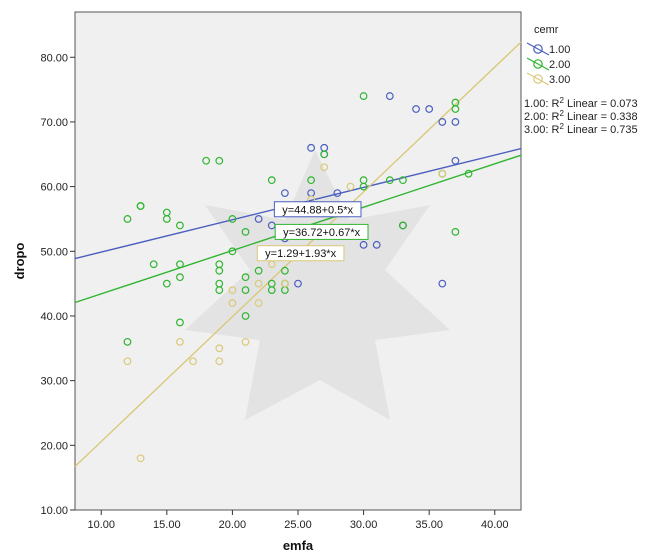 This screenshot has width=649, height=555. Describe the element at coordinates (54, 188) in the screenshot. I see `y-tick-label: 60.00` at that location.